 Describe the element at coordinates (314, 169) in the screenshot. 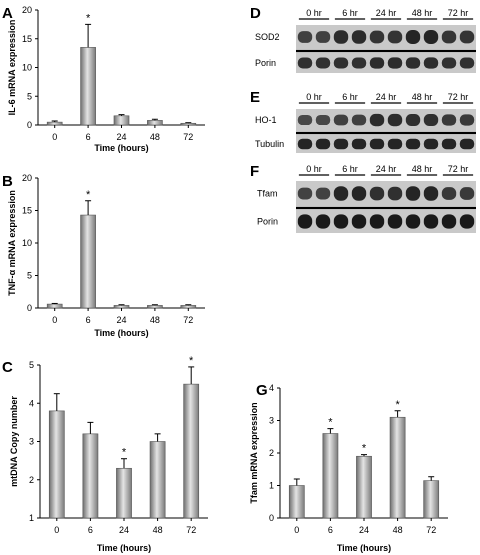

I see `lane-label: 0 hr` at that location.